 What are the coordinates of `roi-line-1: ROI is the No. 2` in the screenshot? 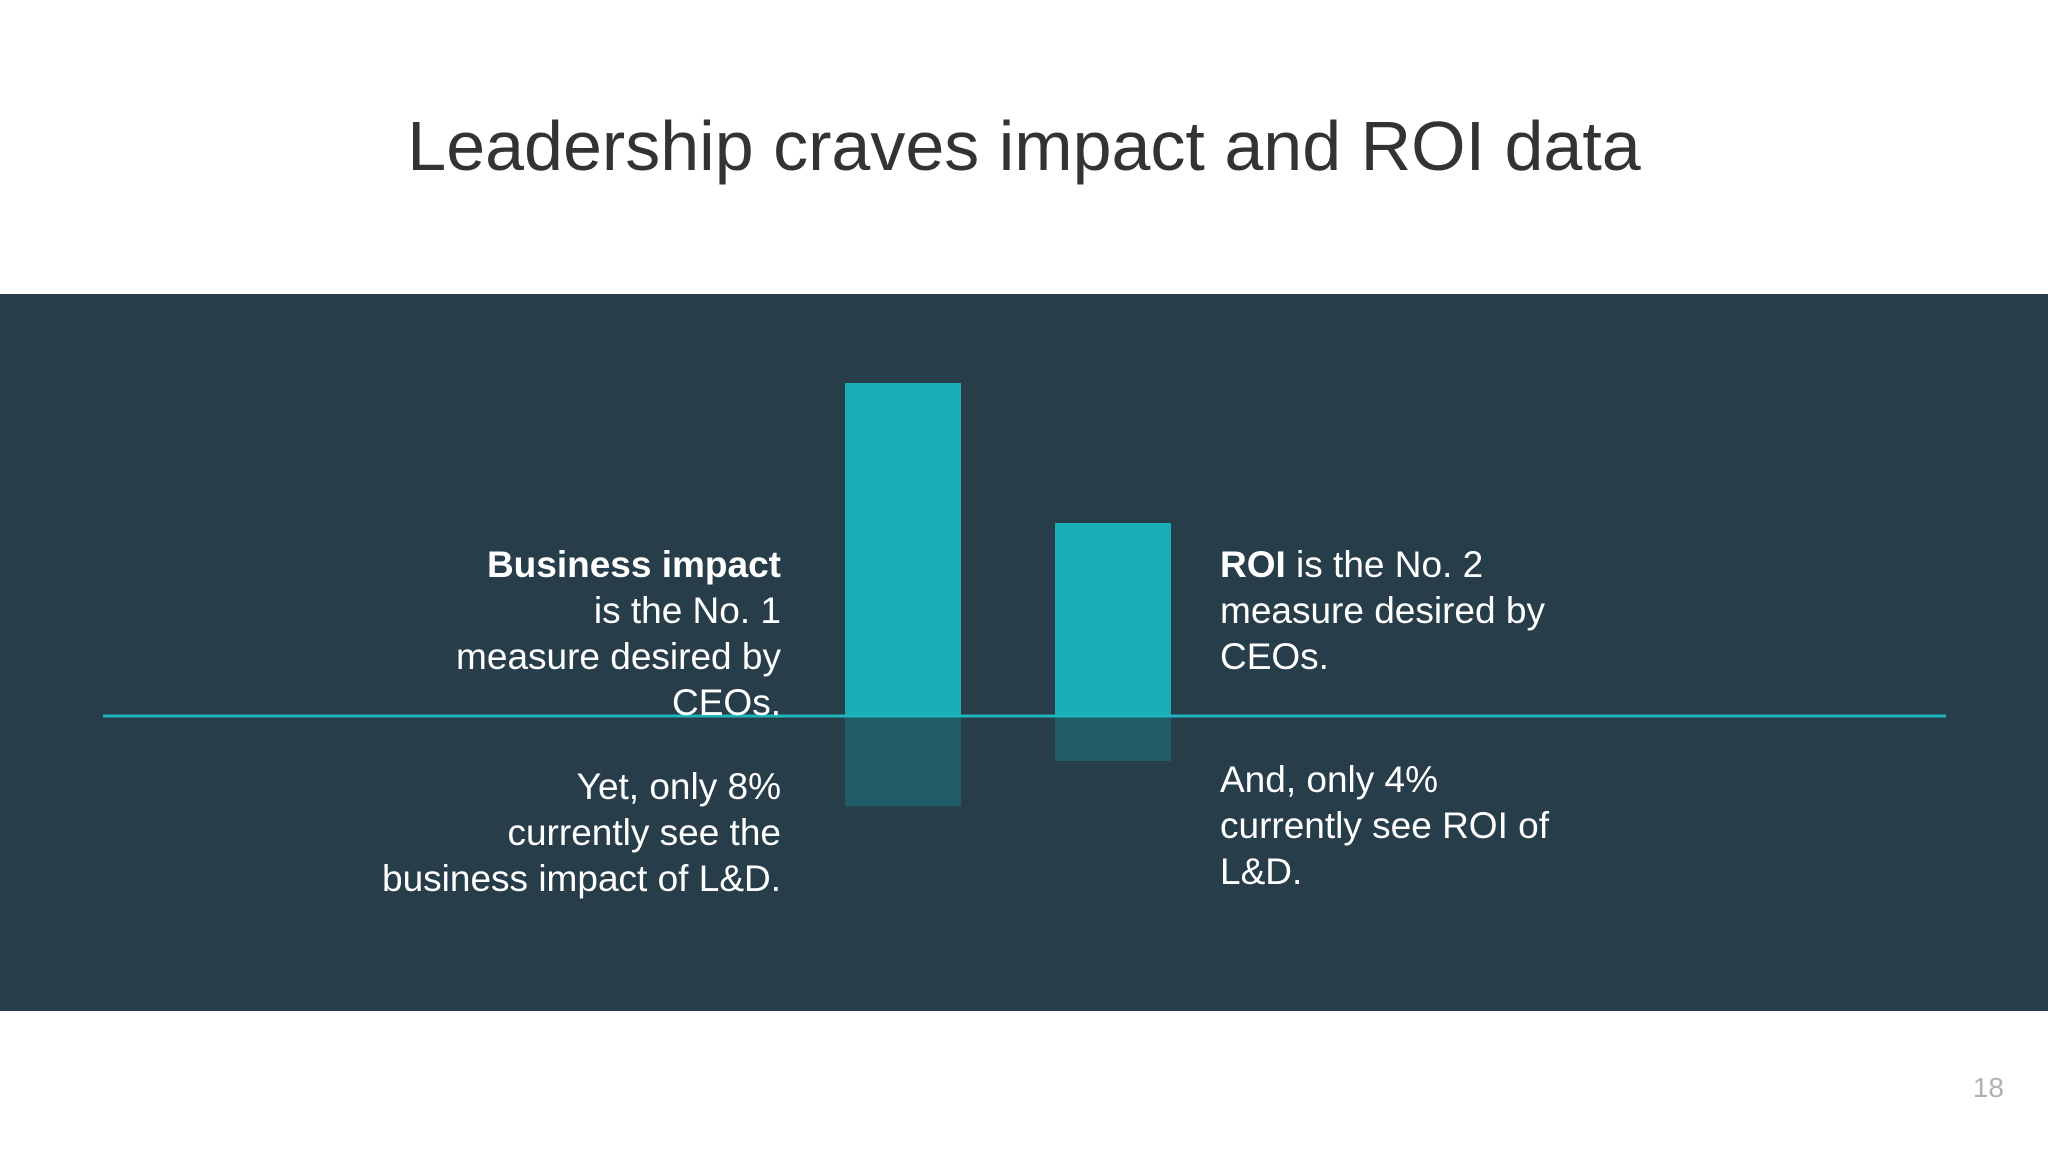 It's located at (1420, 565).